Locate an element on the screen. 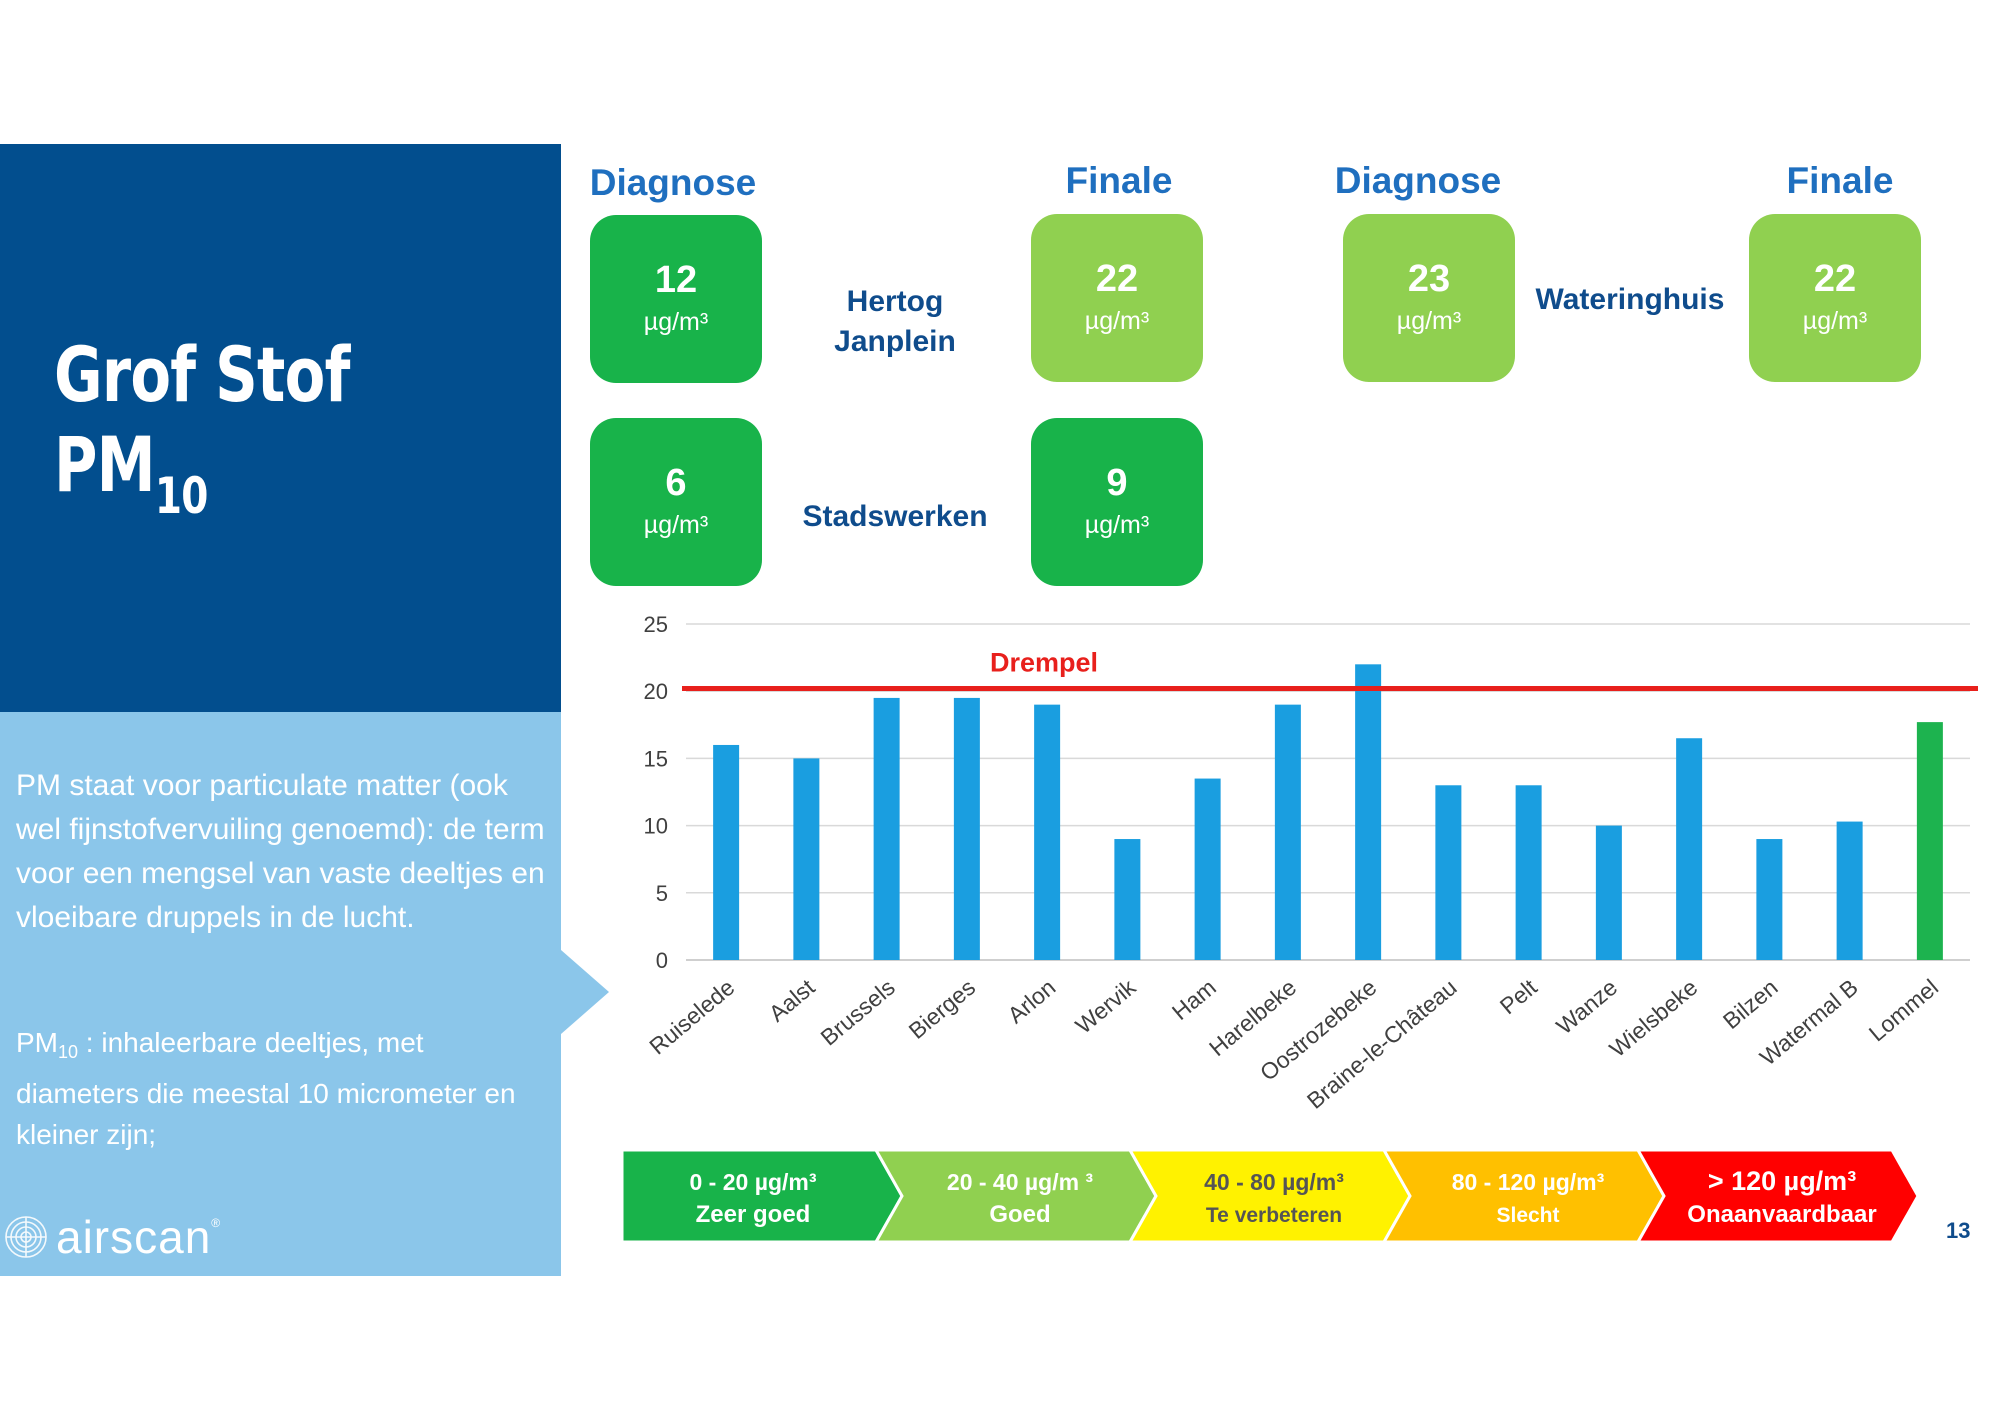 The width and height of the screenshot is (2000, 1414). y-tick-label: 15 is located at coordinates (656, 758).